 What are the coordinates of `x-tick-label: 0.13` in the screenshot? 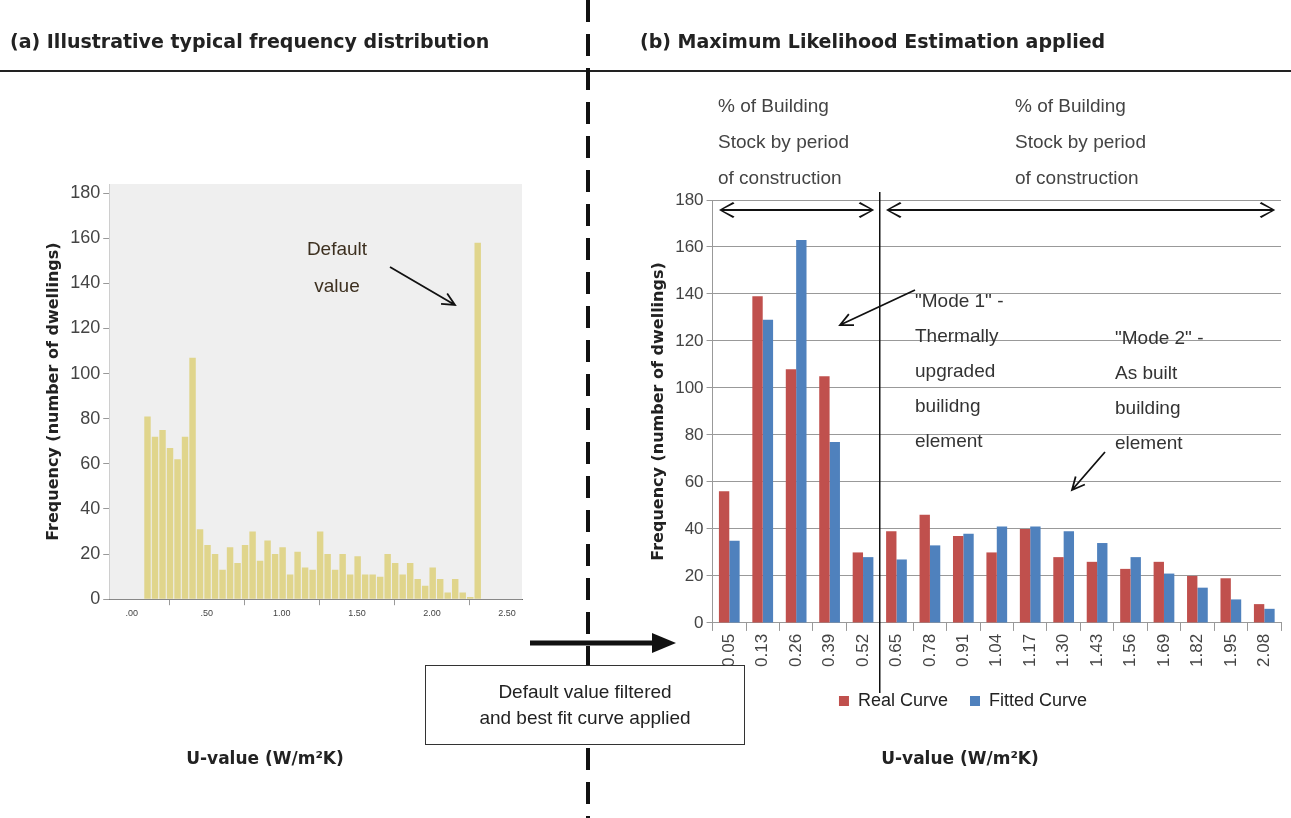 It's located at (762, 650).